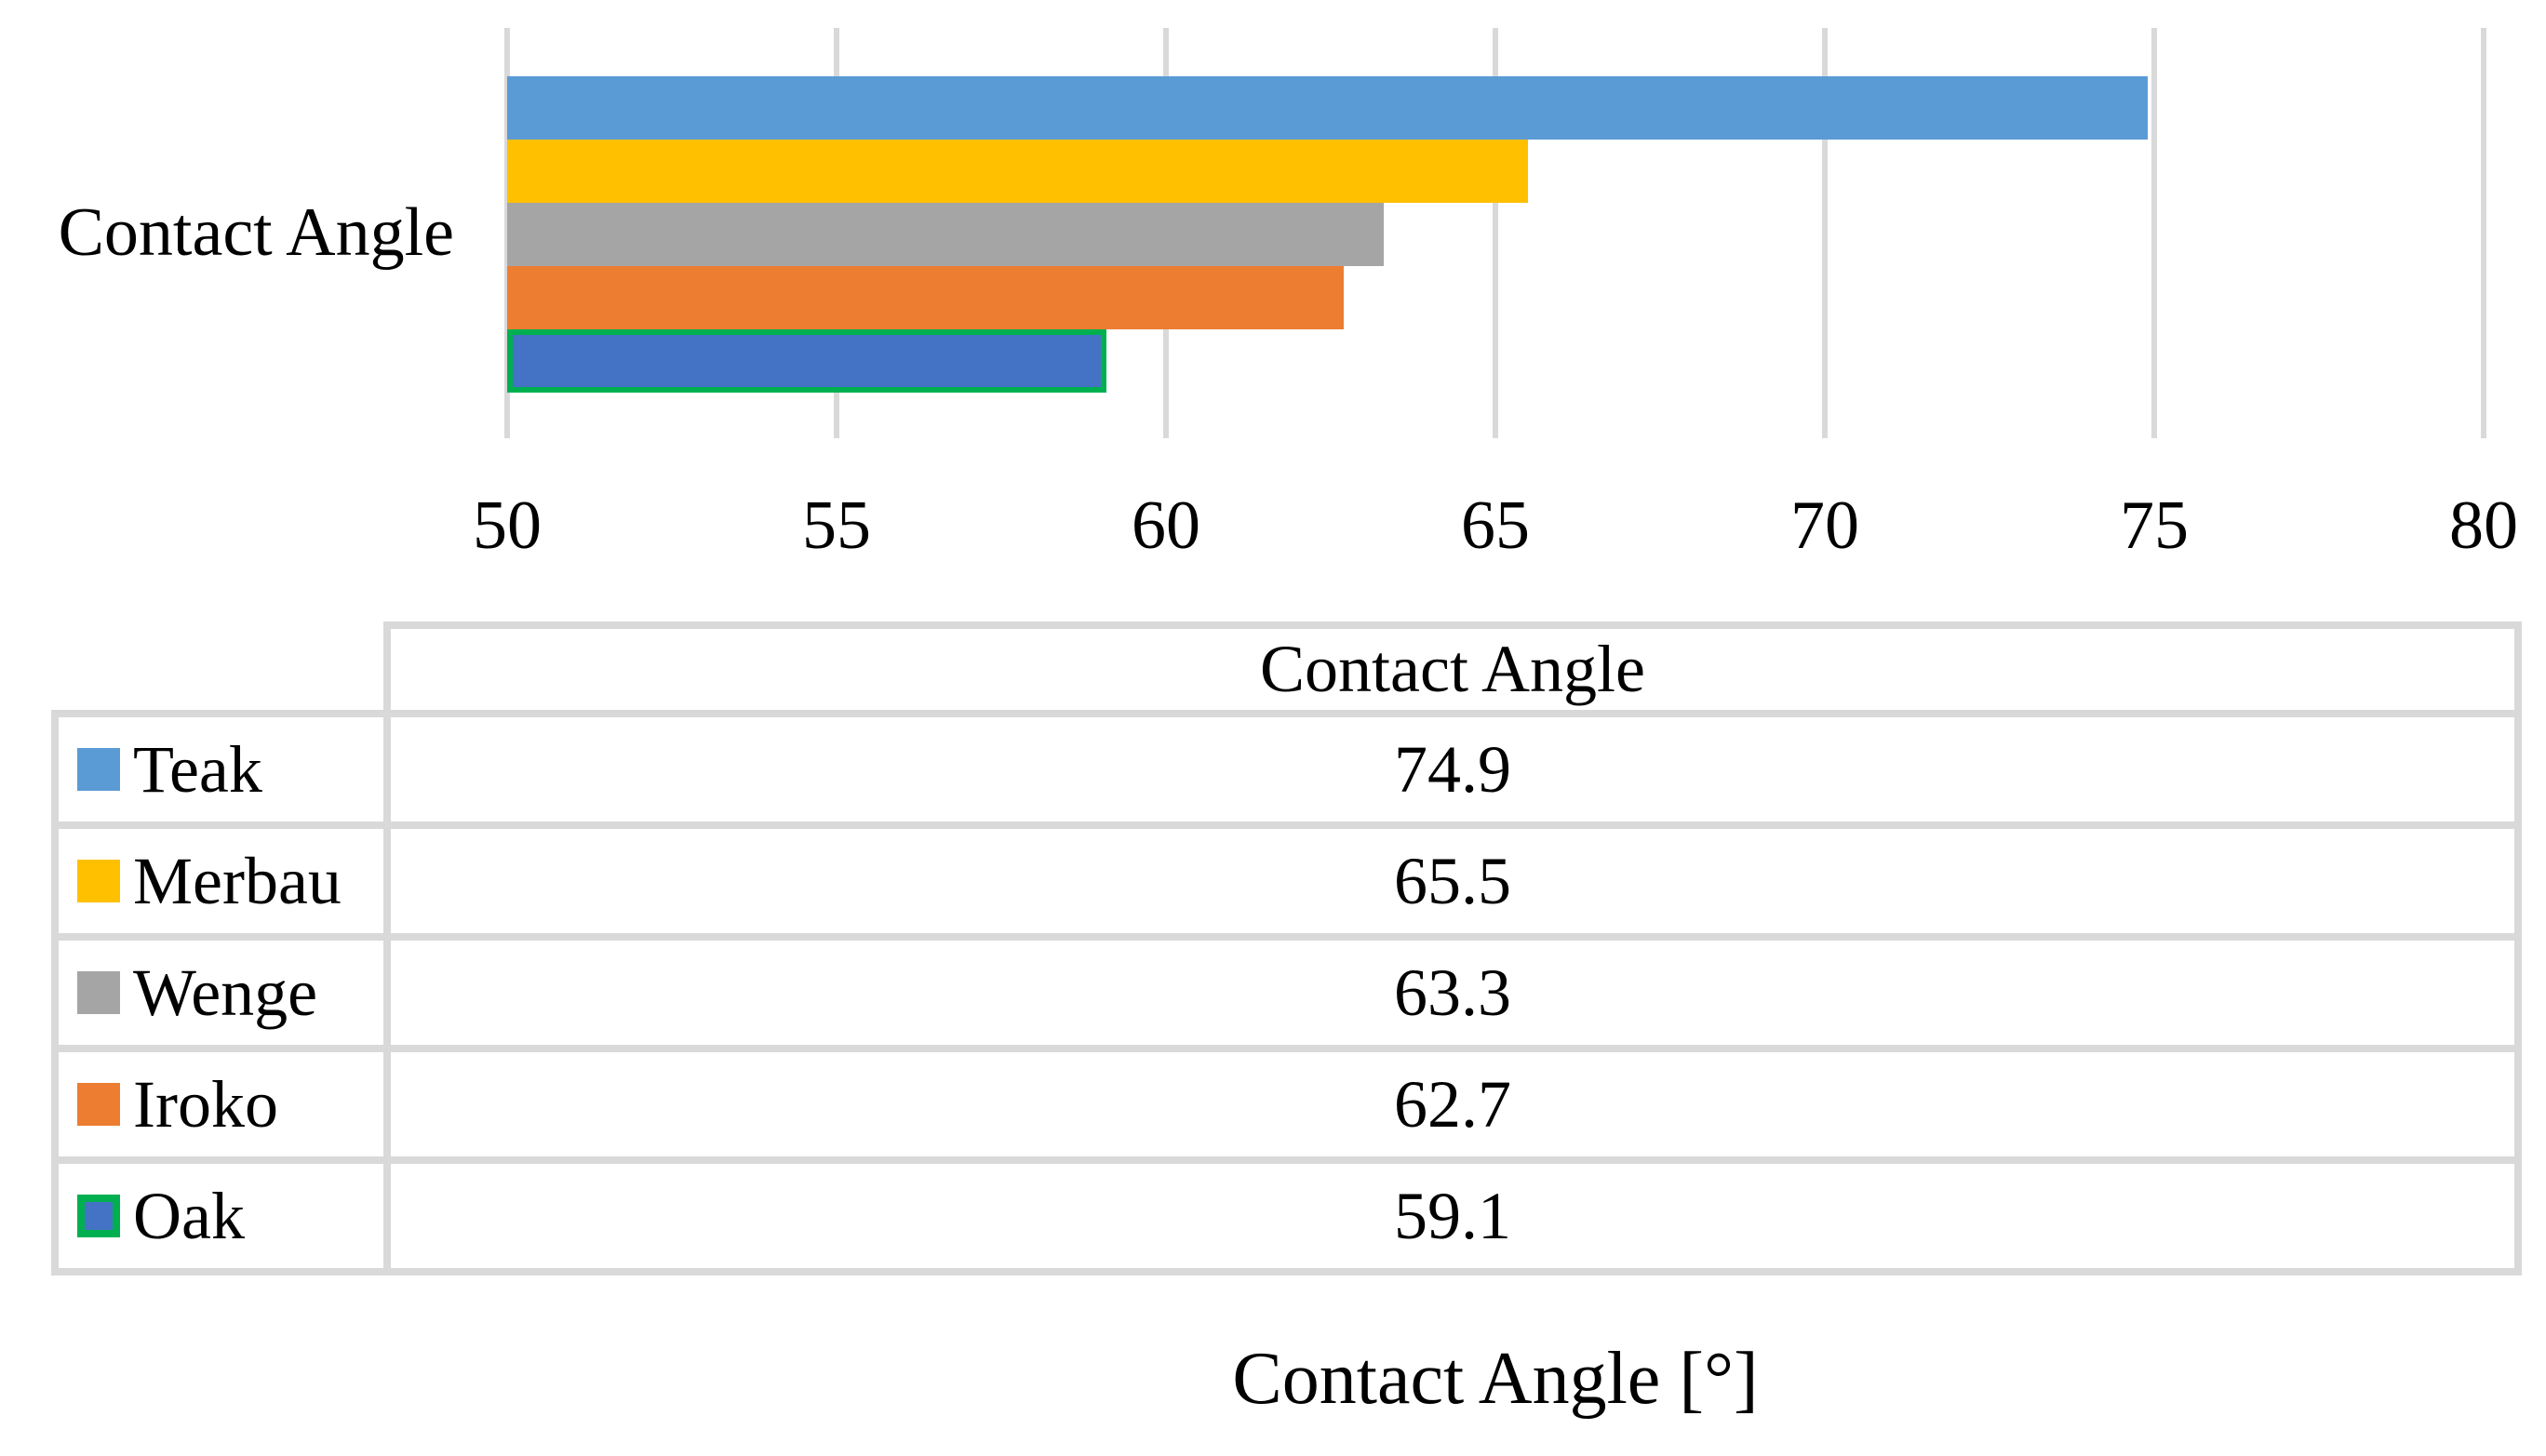  What do you see at coordinates (205, 1104) in the screenshot?
I see `legend-label-iroko: Iroko` at bounding box center [205, 1104].